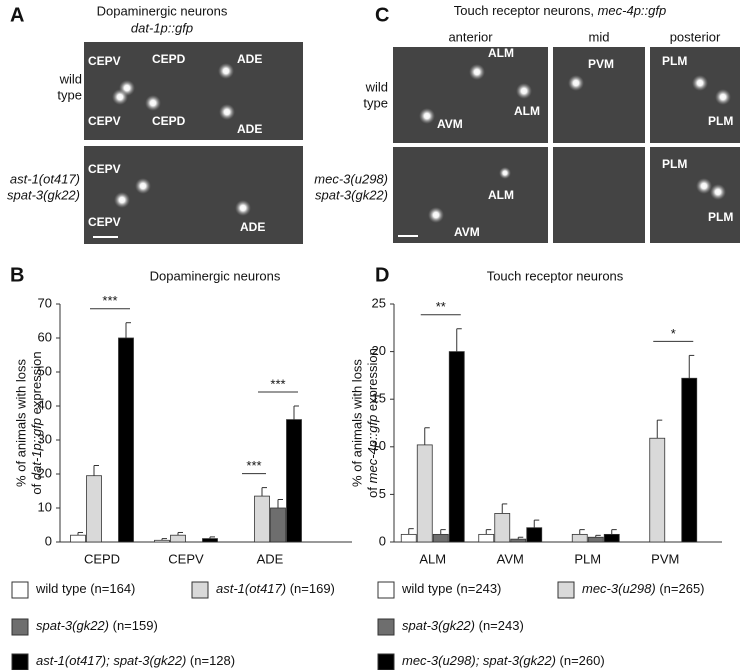 The image size is (748, 670). I want to click on x-tick-label: PLM, so click(587, 558).